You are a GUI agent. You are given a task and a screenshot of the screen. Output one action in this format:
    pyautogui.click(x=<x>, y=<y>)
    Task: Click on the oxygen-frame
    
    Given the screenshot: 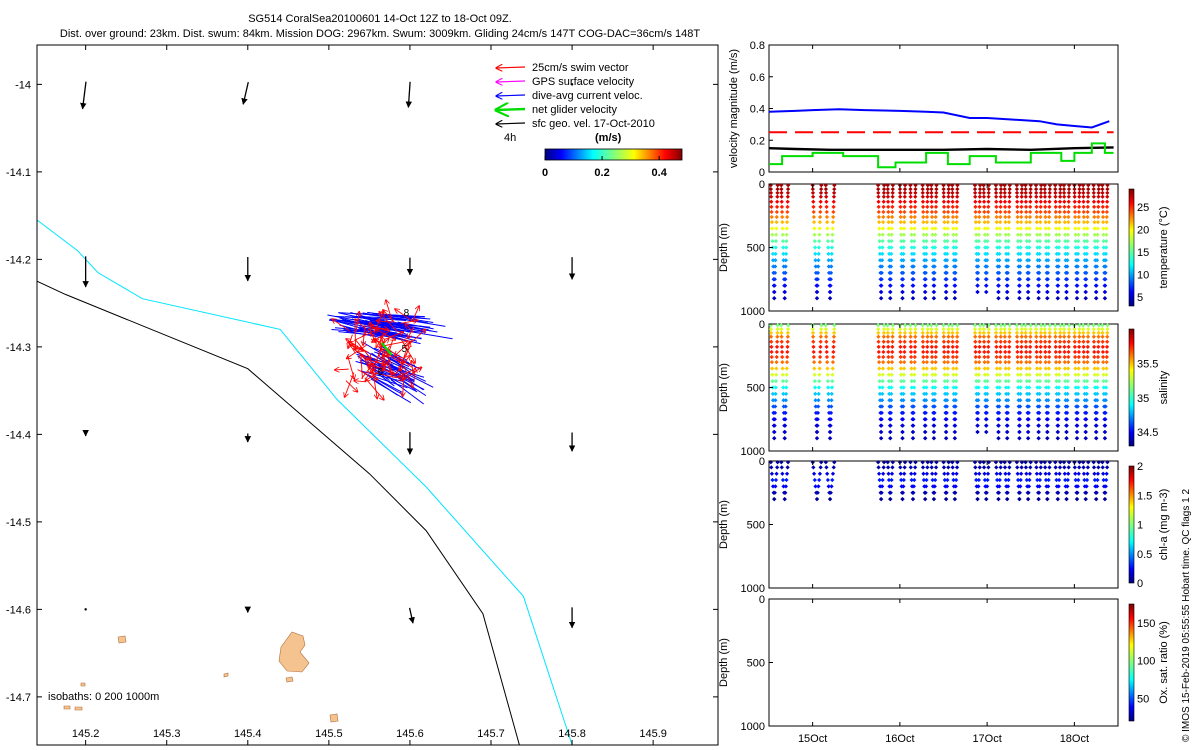 What is the action you would take?
    pyautogui.click(x=943, y=662)
    